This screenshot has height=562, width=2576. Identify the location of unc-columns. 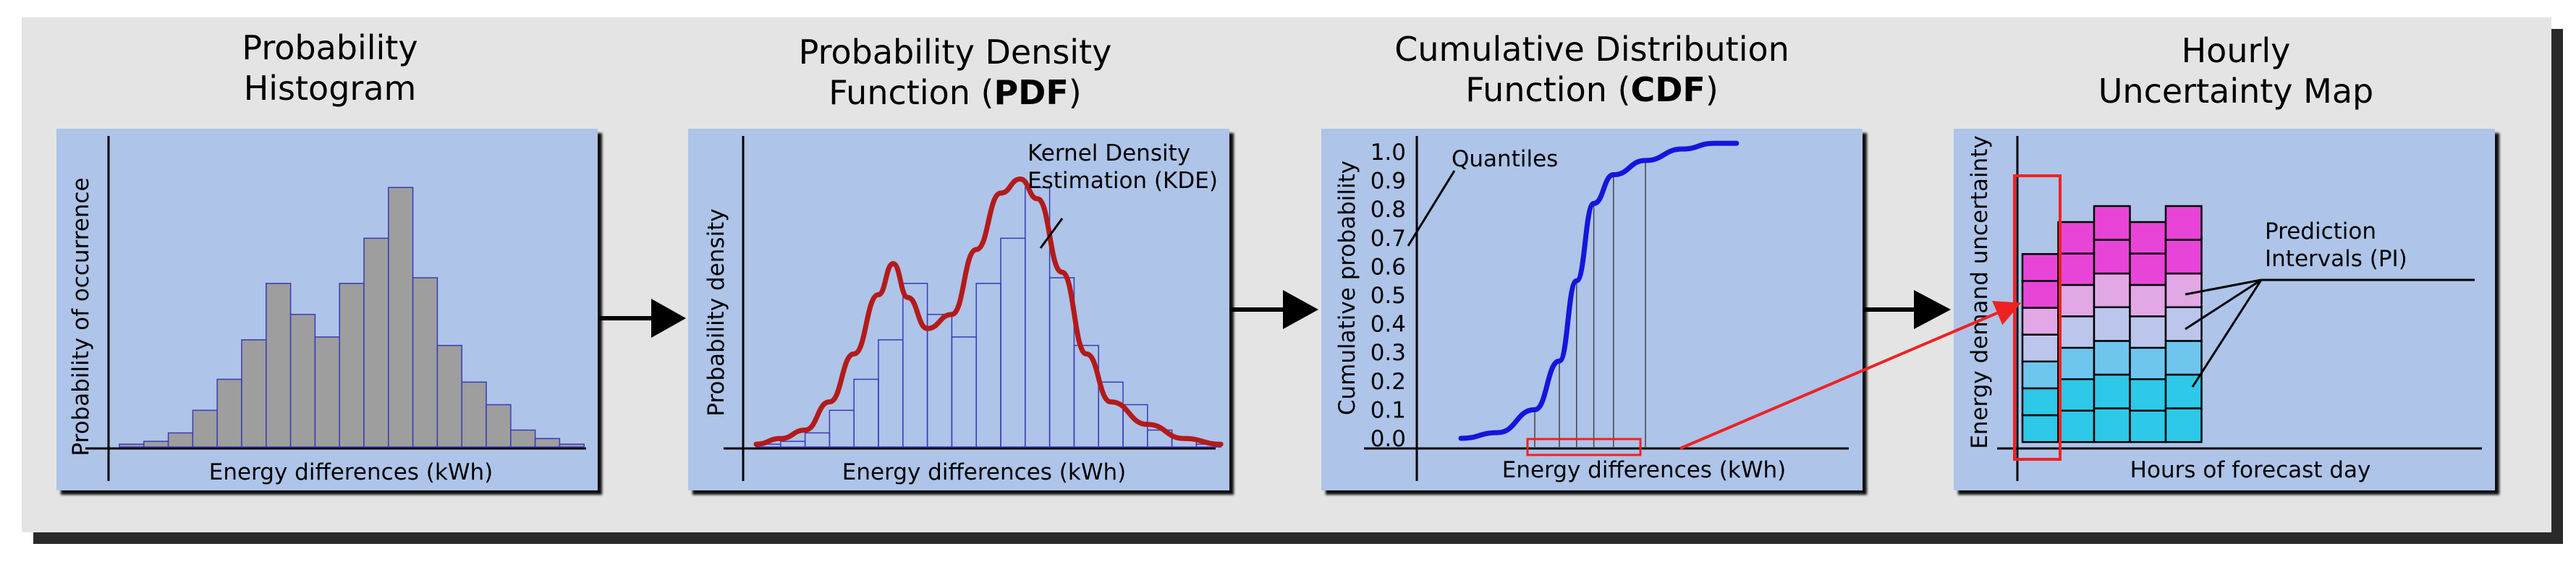
(2112, 324).